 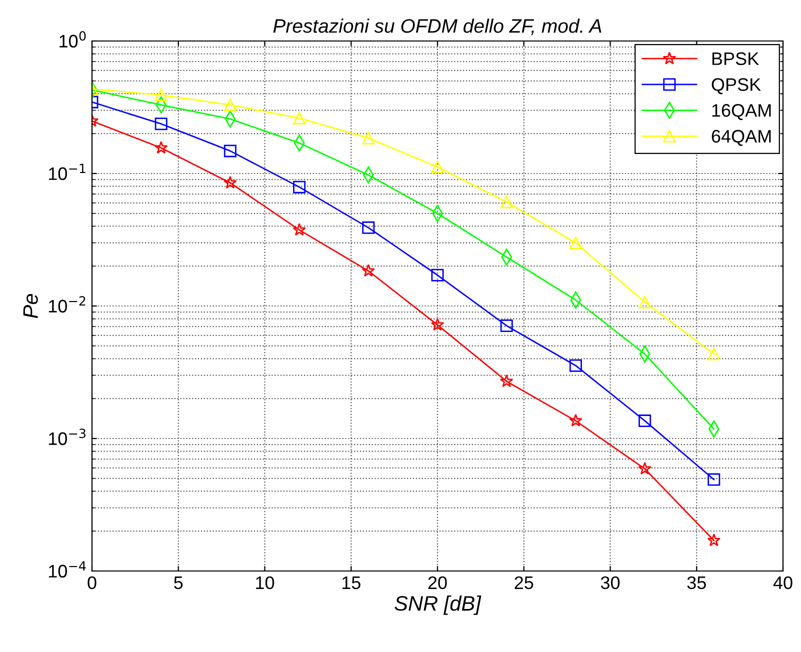 I want to click on x-tick-label: 25, so click(x=524, y=583).